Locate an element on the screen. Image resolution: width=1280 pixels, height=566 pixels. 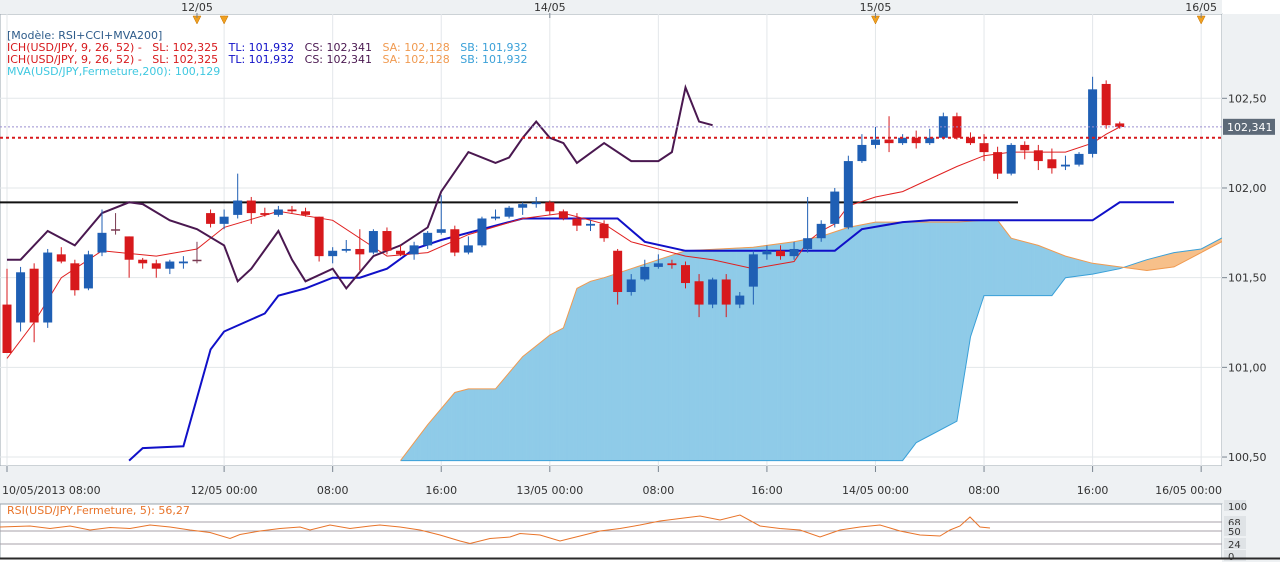
top-date-label: 15/05 is located at coordinates (876, 7).